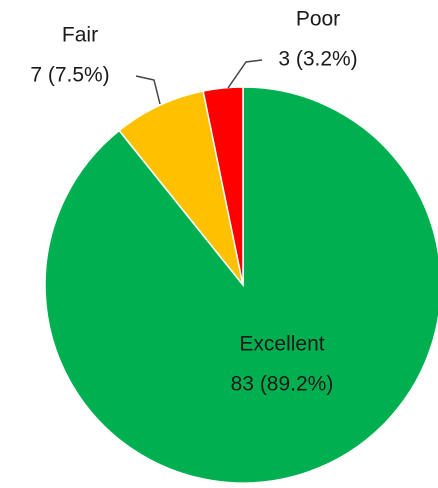 Image resolution: width=438 pixels, height=488 pixels. Describe the element at coordinates (318, 19) in the screenshot. I see `slice-category-label: Poor` at that location.